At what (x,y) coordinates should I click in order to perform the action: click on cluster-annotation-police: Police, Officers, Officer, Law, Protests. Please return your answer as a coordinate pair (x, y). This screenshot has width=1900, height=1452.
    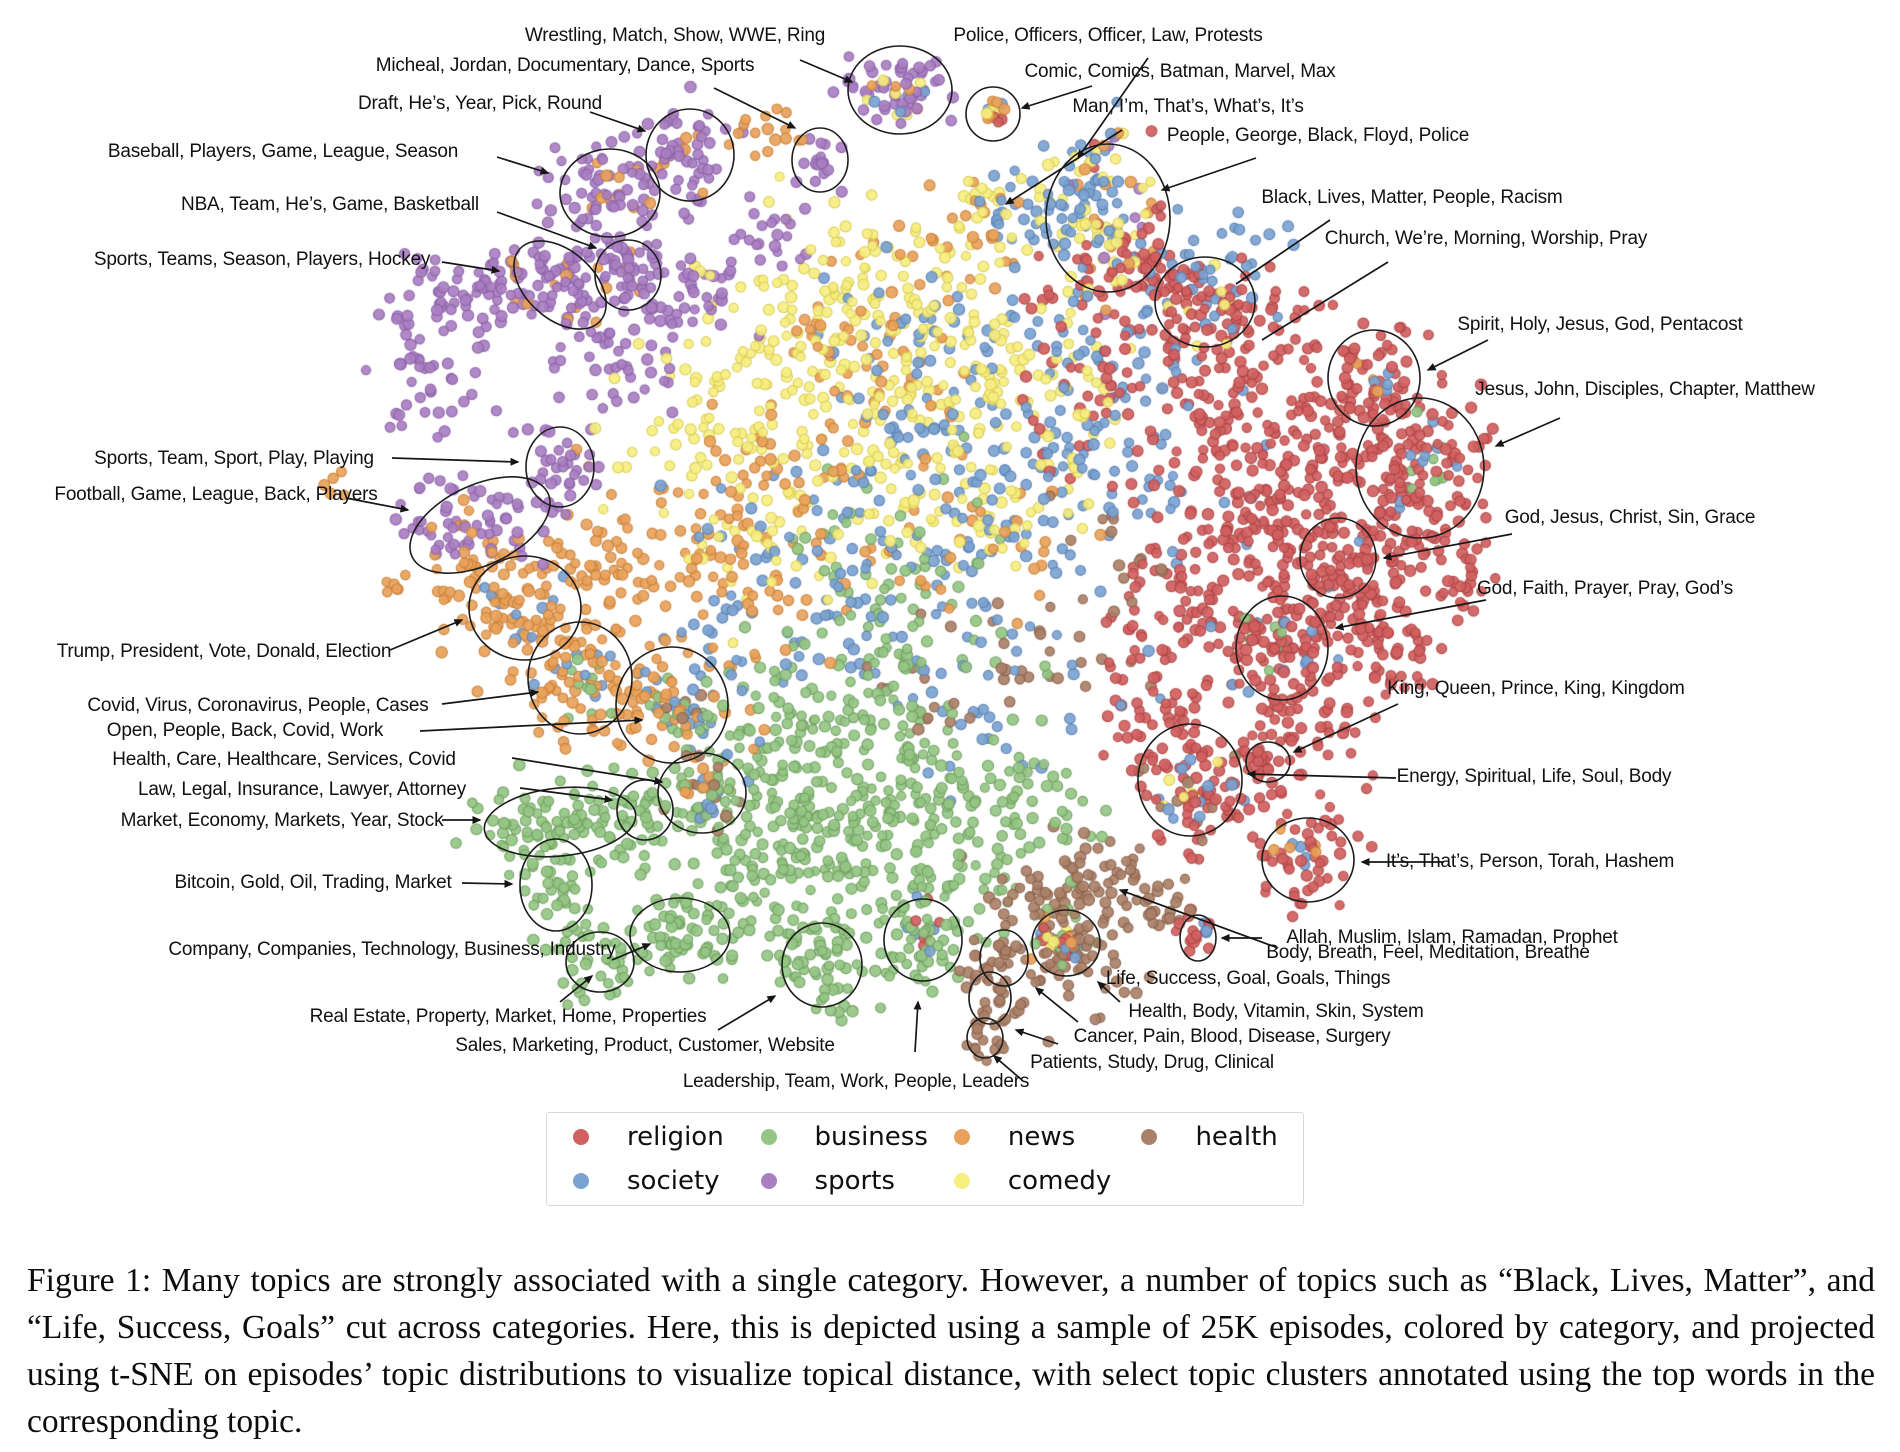
    Looking at the image, I should click on (1108, 35).